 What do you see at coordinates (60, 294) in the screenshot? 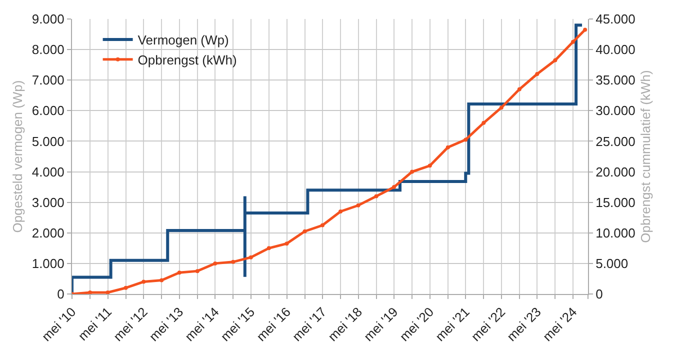
I see `y-tick-label: 0` at bounding box center [60, 294].